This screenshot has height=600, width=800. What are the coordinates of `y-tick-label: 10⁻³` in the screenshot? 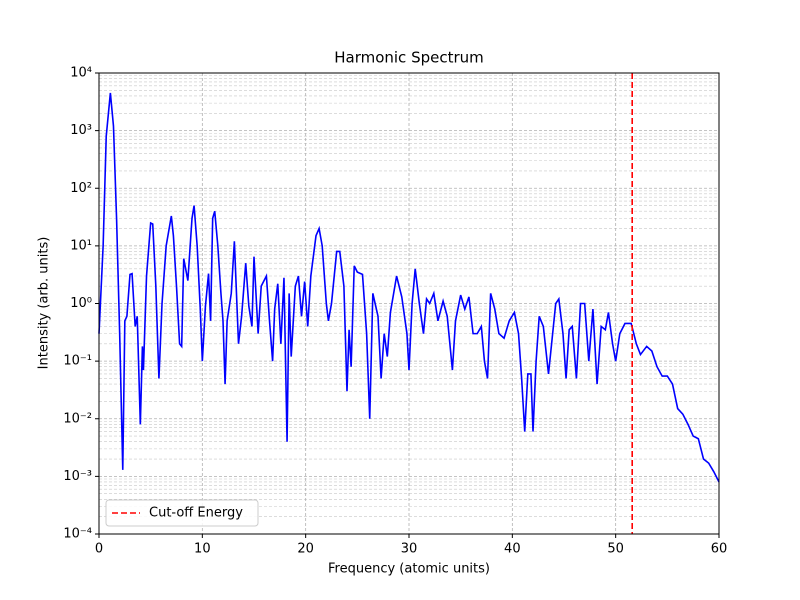 It's located at (77, 476).